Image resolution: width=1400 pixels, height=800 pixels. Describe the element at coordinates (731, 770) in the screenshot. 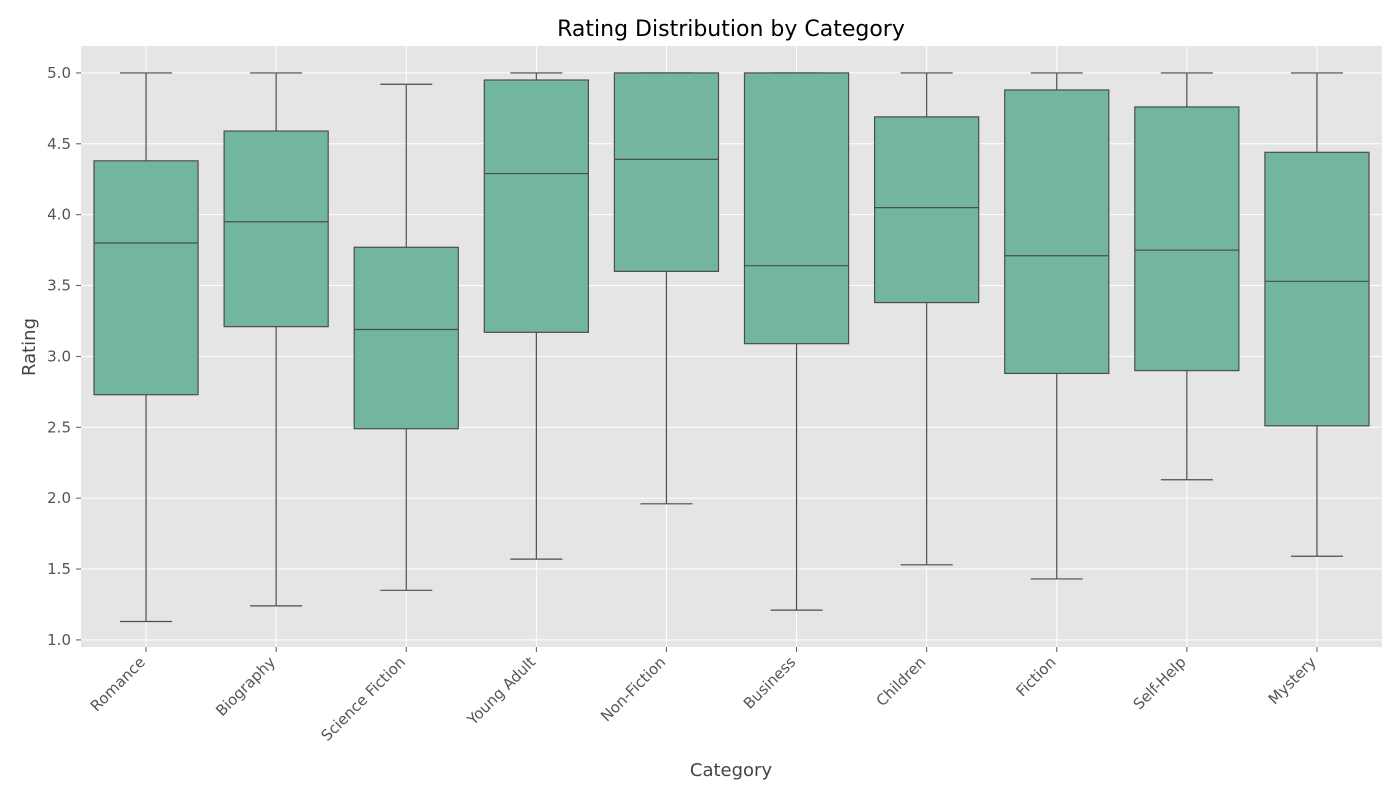

I see `x-axis-label: Category` at that location.